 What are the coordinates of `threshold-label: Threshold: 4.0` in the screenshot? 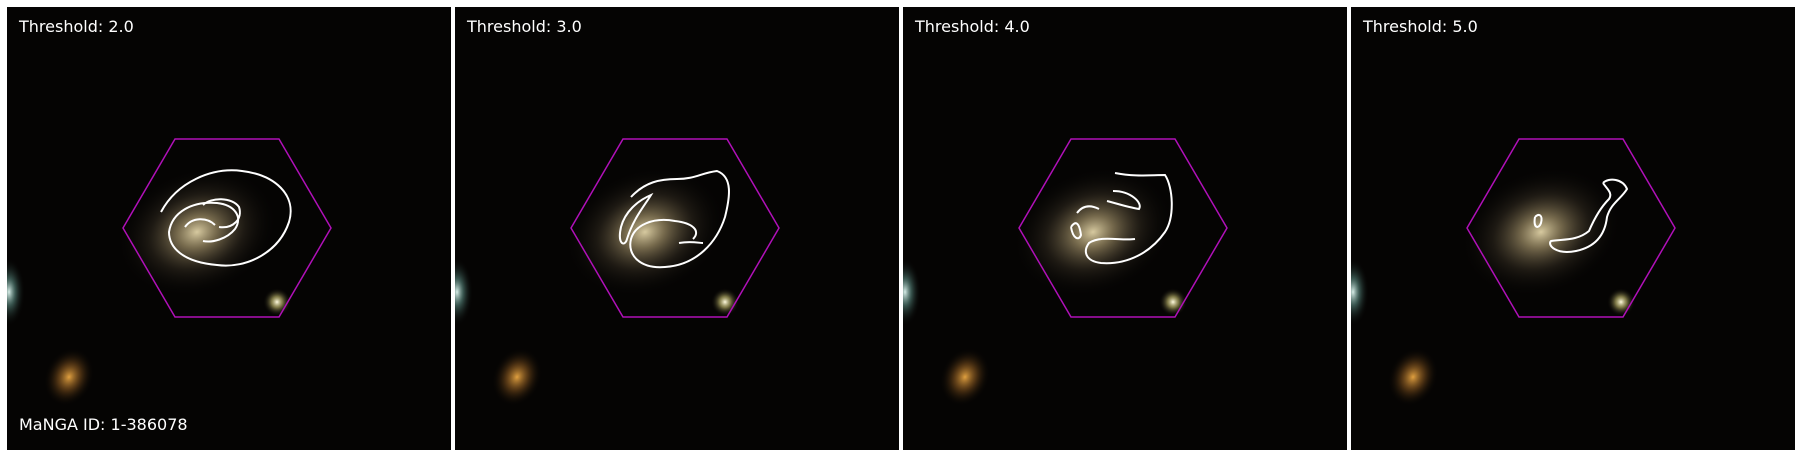 It's located at (972, 26).